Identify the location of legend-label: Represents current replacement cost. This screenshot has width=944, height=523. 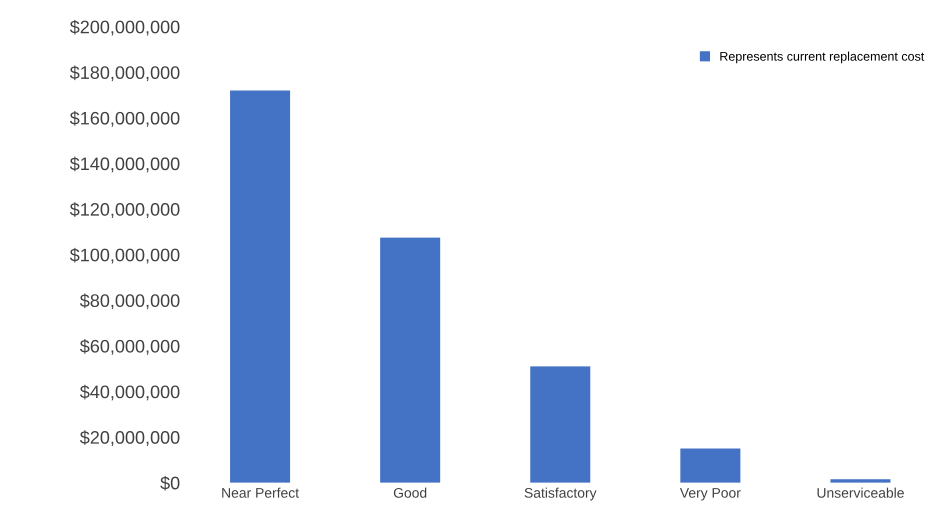
(822, 58).